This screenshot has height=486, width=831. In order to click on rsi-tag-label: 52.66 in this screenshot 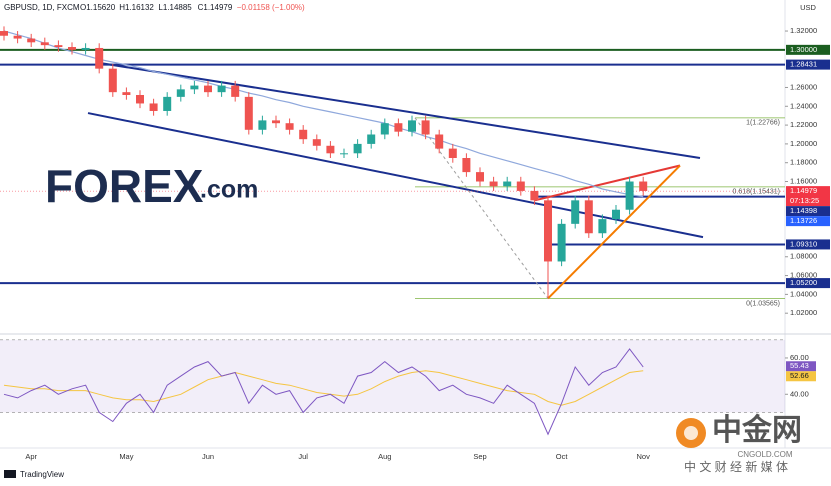, I will do `click(799, 375)`.